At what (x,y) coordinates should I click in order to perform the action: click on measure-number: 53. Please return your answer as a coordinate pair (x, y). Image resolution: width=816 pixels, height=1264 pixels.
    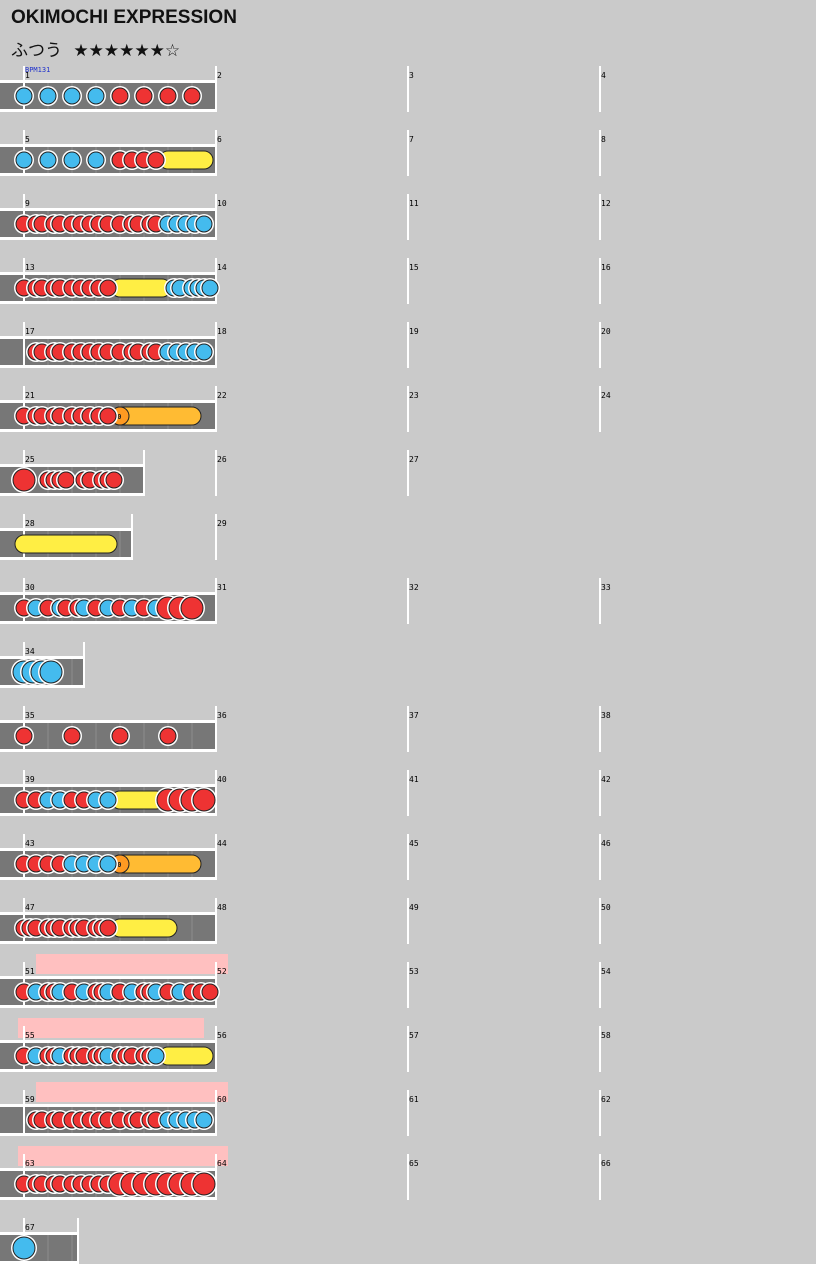
    Looking at the image, I should click on (414, 971).